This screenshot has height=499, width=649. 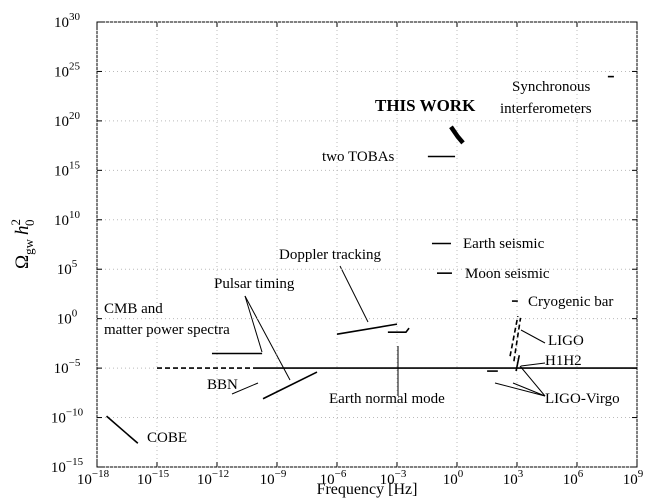 What do you see at coordinates (67, 120) in the screenshot?
I see `tick-label: 10²⁰` at bounding box center [67, 120].